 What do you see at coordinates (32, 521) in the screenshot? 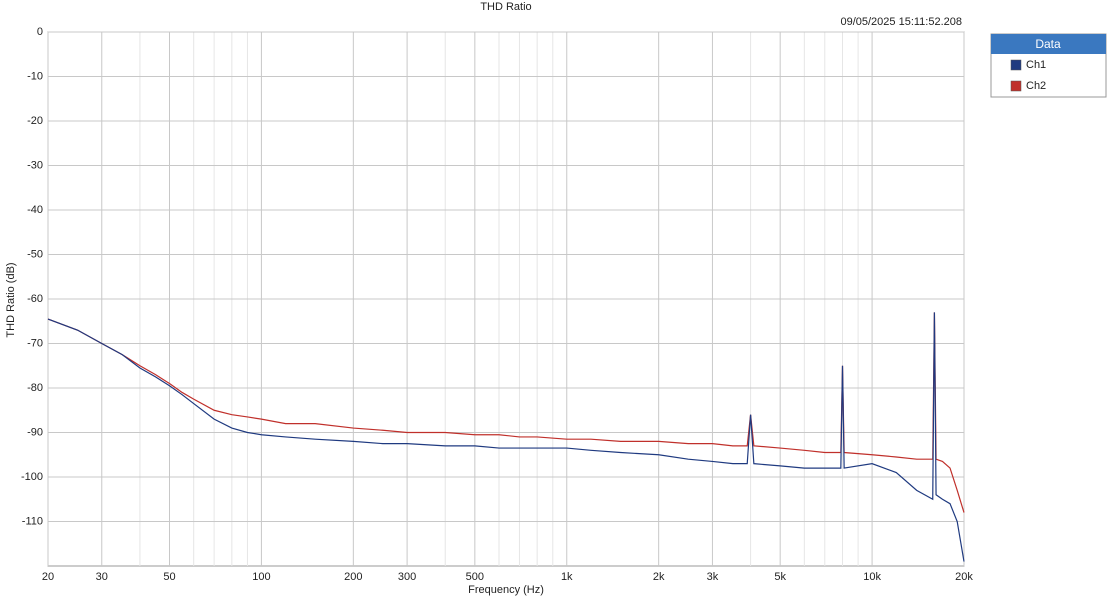
I see `y-tick-label: -110` at bounding box center [32, 521].